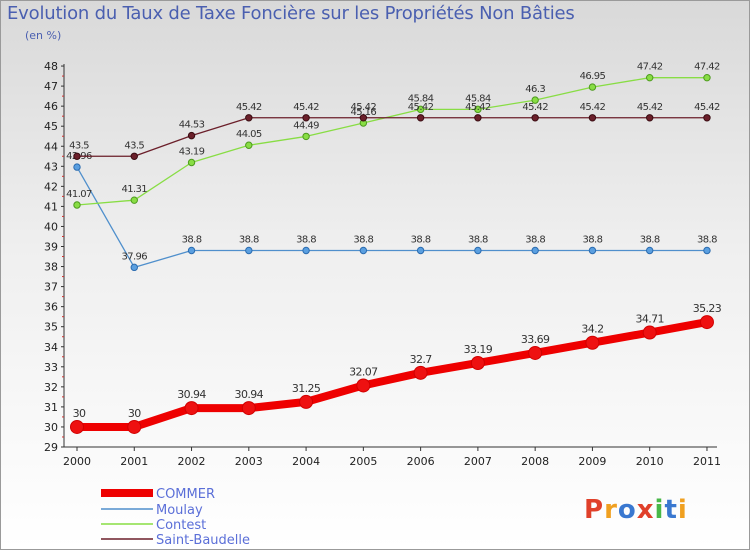  I want to click on data-label-commer: 32.7, so click(421, 359).